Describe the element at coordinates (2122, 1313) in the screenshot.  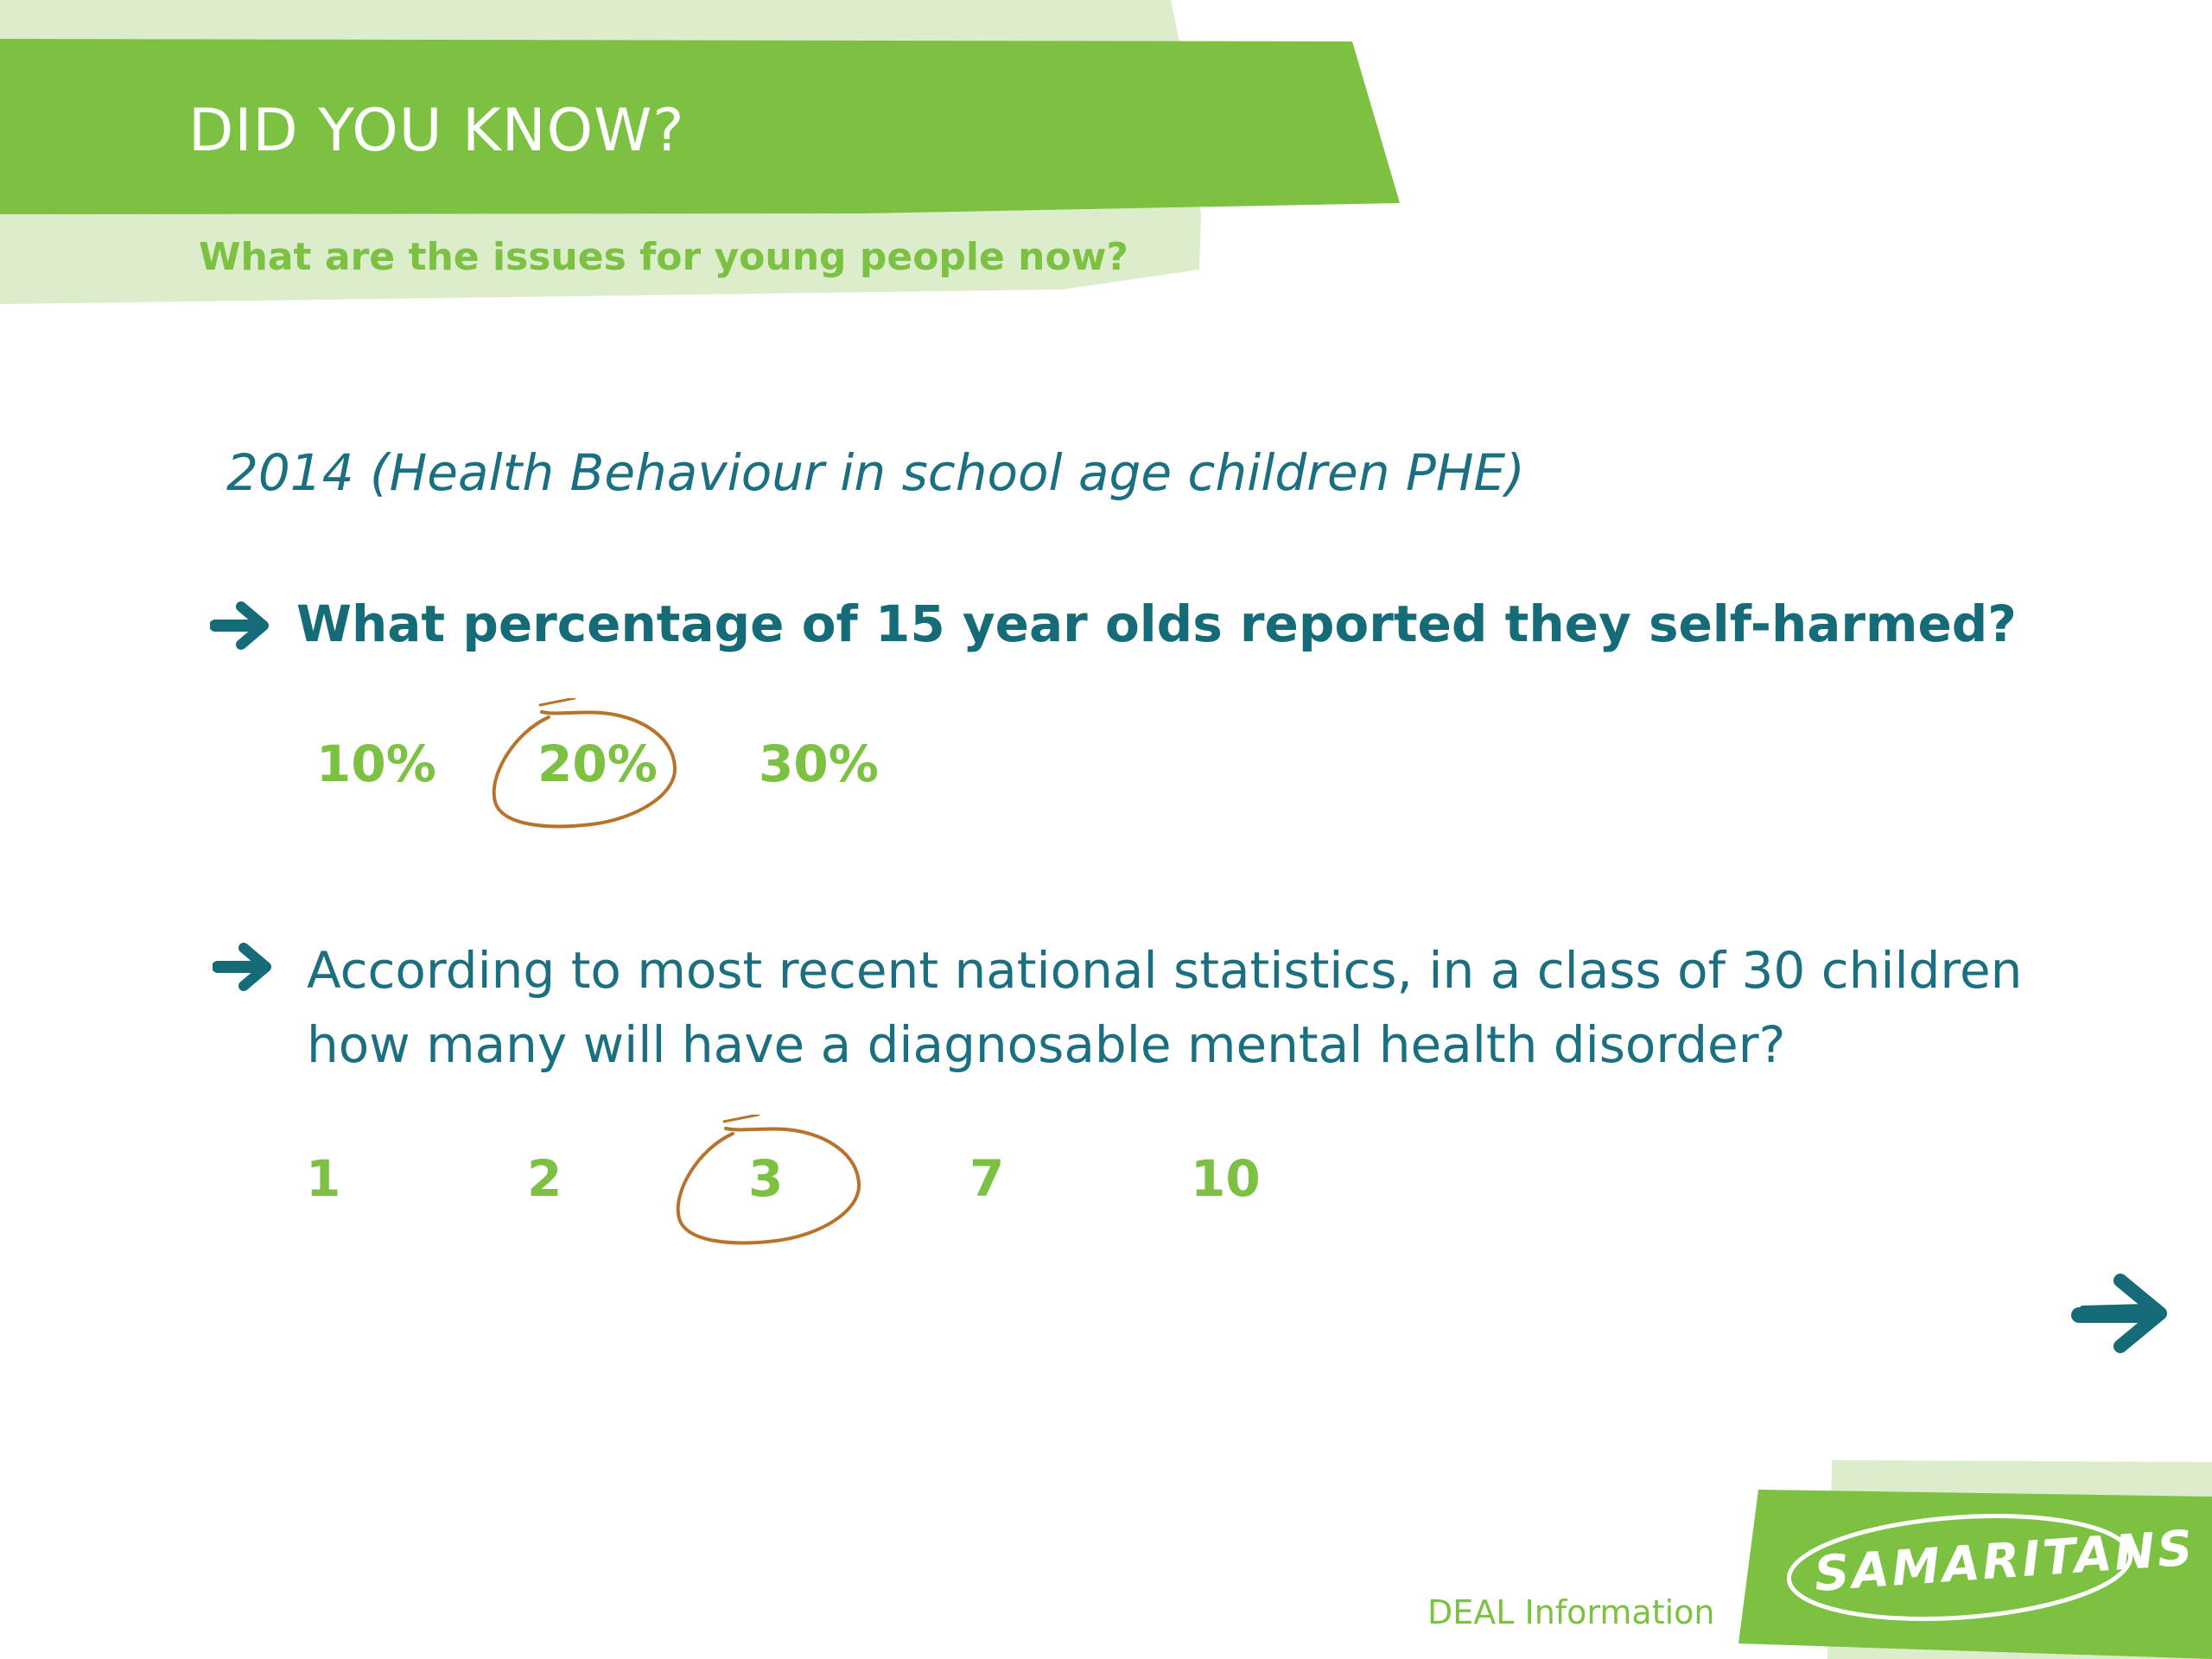
I see `next-arrow-icon` at that location.